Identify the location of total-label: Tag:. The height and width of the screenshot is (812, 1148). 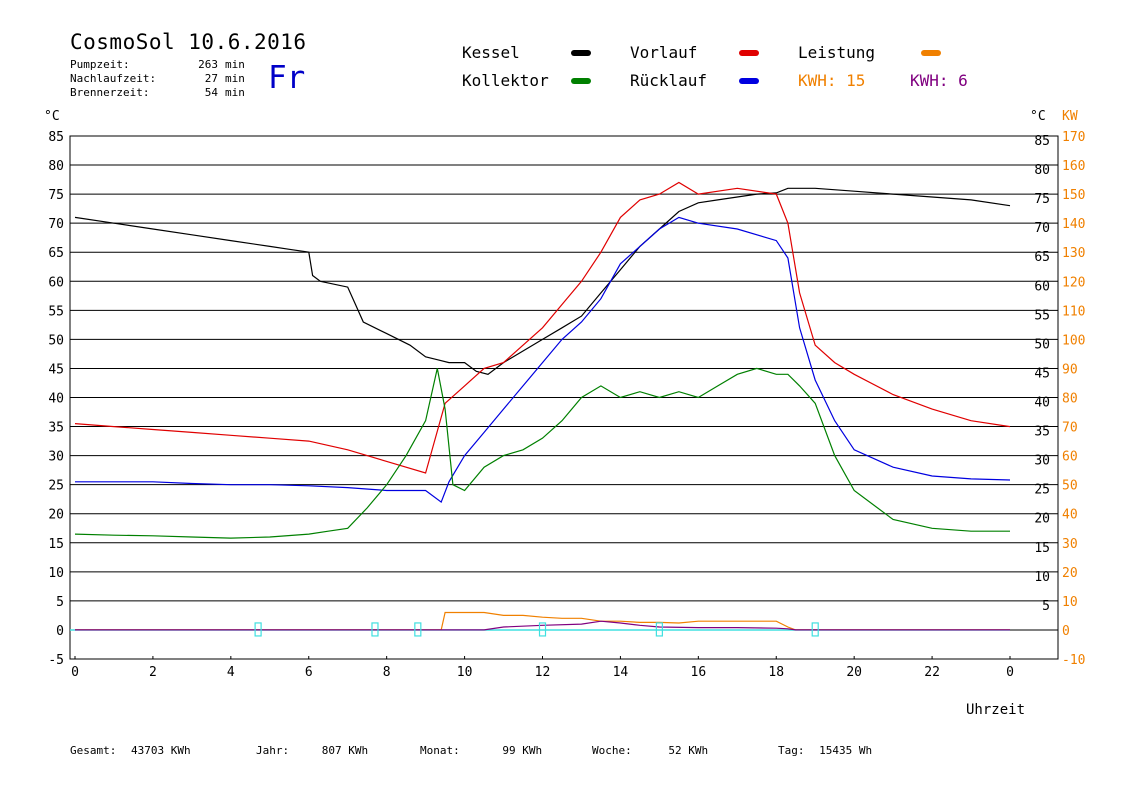
(791, 750).